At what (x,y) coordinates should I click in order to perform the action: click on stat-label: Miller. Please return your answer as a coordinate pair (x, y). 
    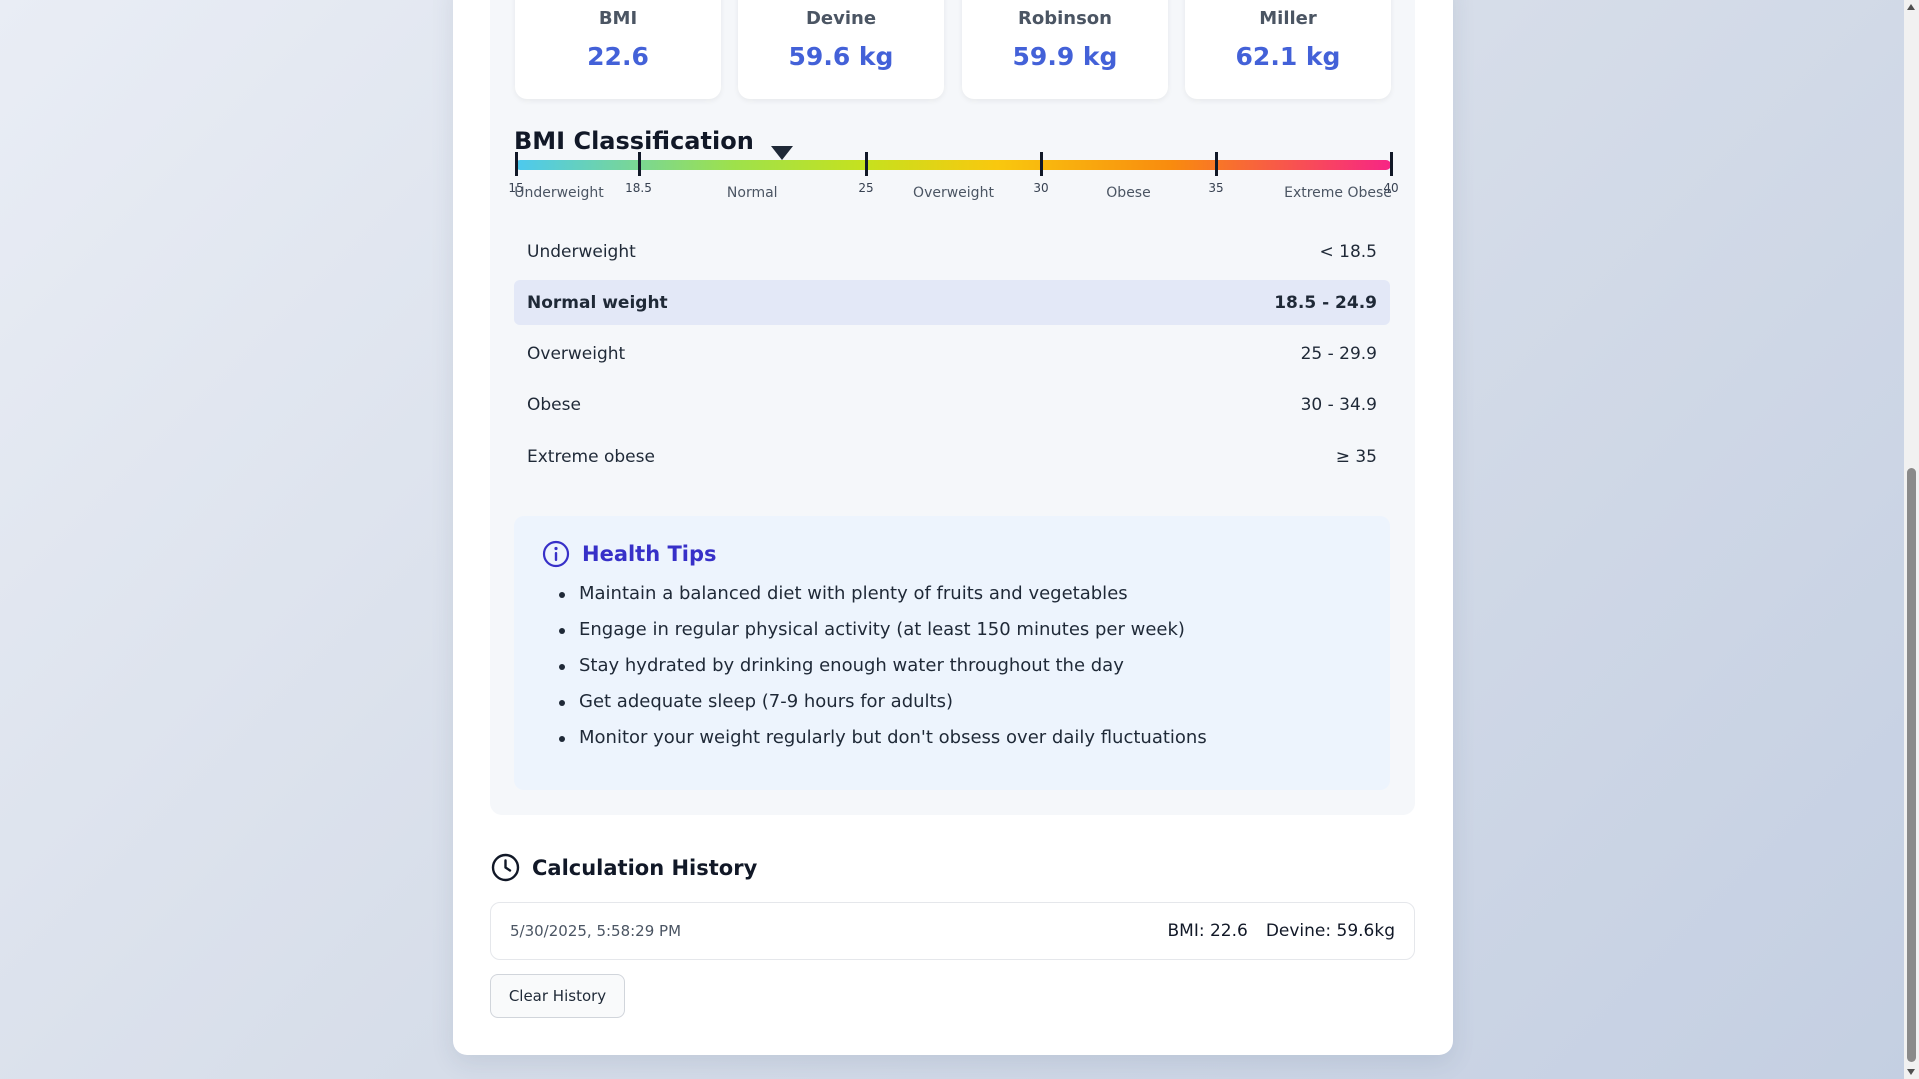
    Looking at the image, I should click on (1288, 18).